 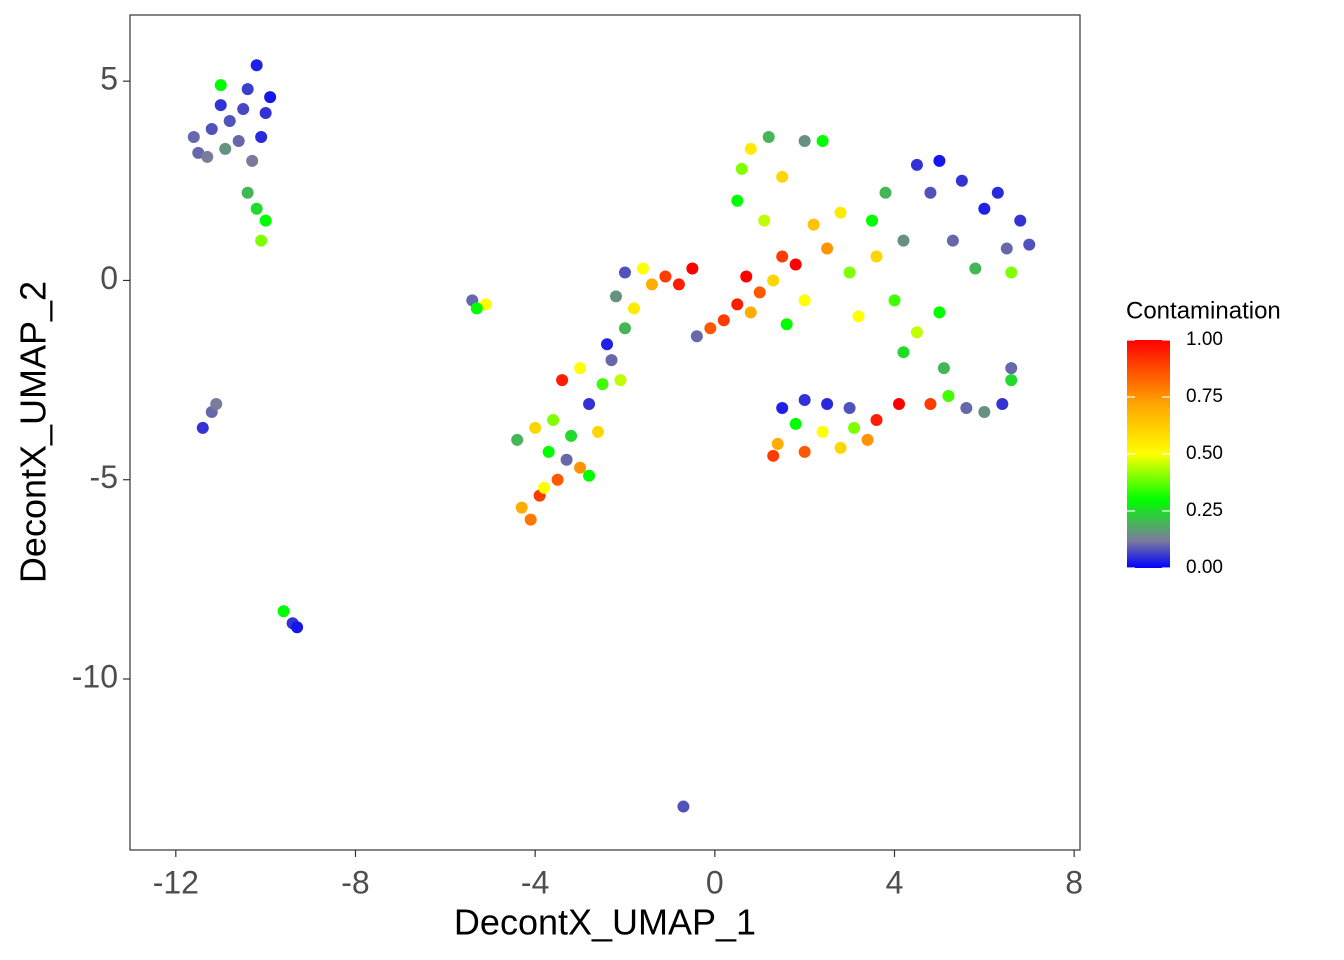 What do you see at coordinates (1204, 339) in the screenshot?
I see `colorbar-label: 1.00` at bounding box center [1204, 339].